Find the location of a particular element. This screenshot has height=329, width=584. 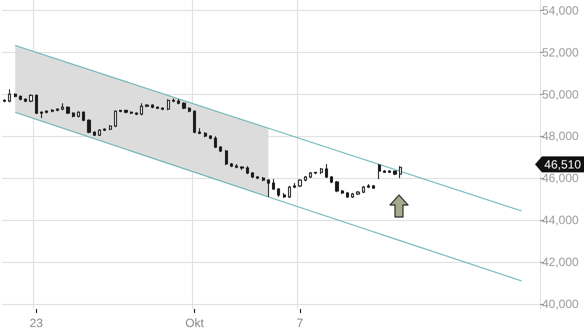

y-tick-label: 44,000 is located at coordinates (561, 219).